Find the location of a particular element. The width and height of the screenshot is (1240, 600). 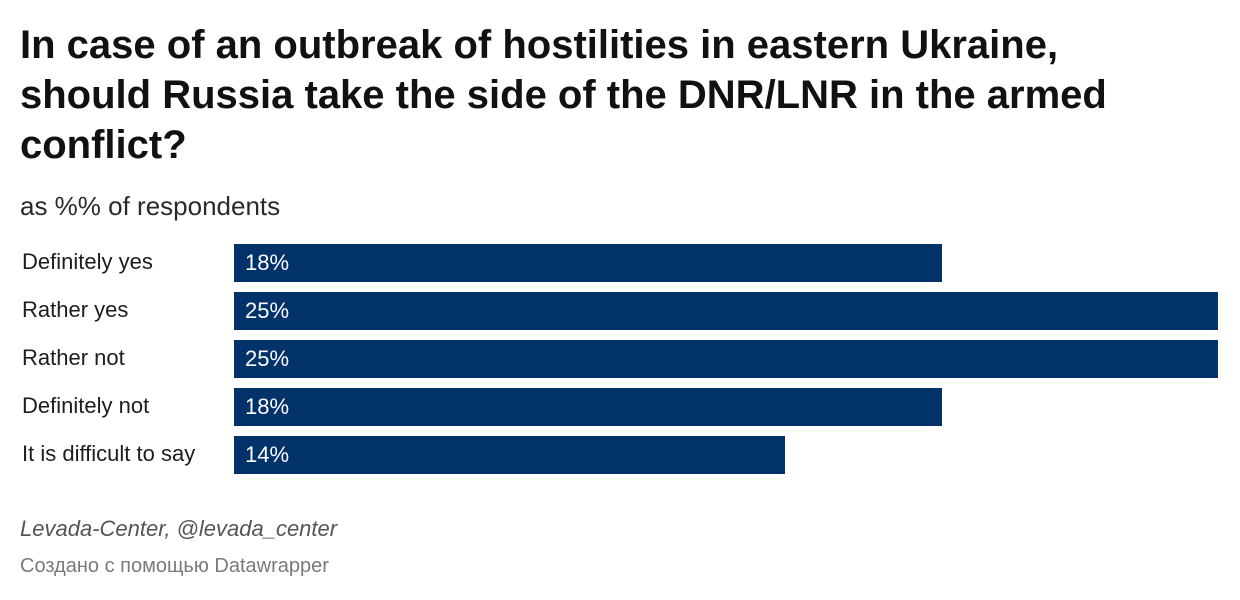

bar-value-label: 14% is located at coordinates (267, 454).